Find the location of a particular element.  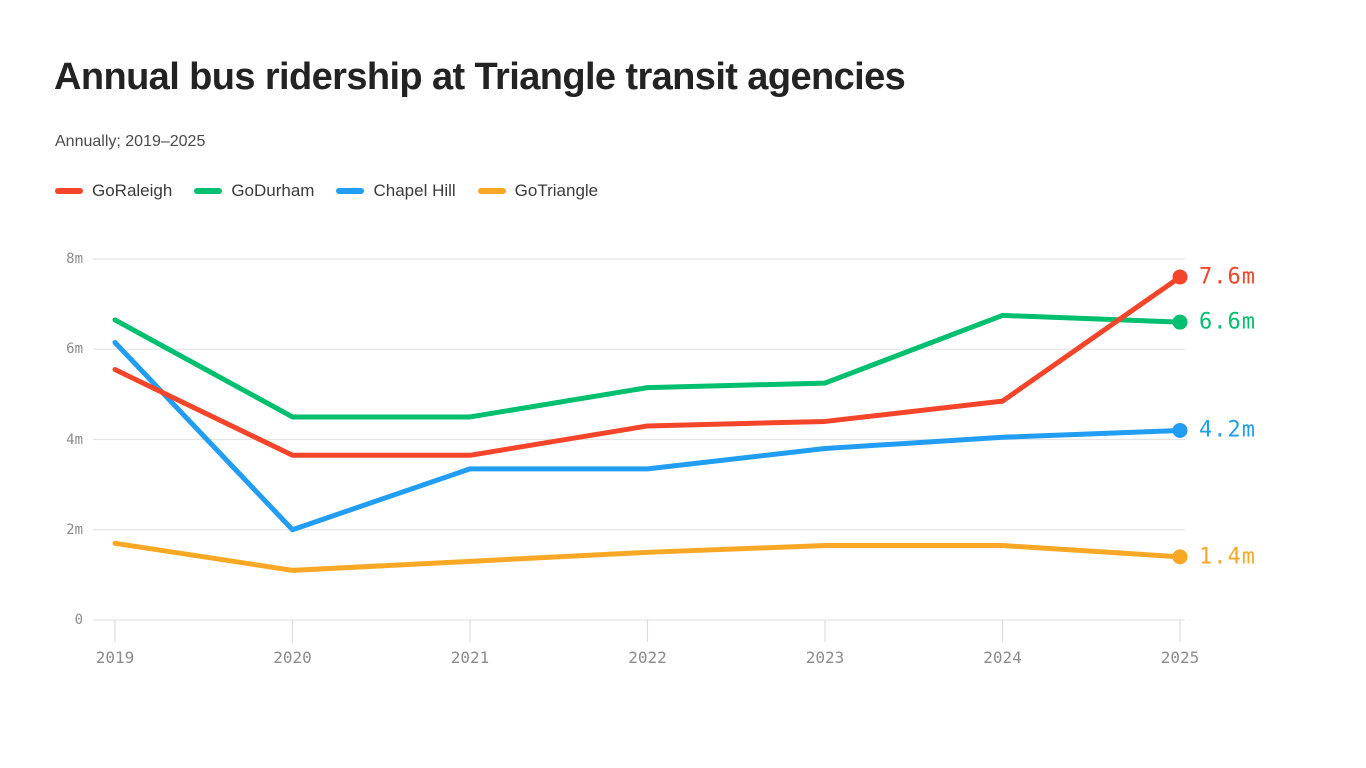

x-tick-label-2025: 2025 is located at coordinates (1180, 657).